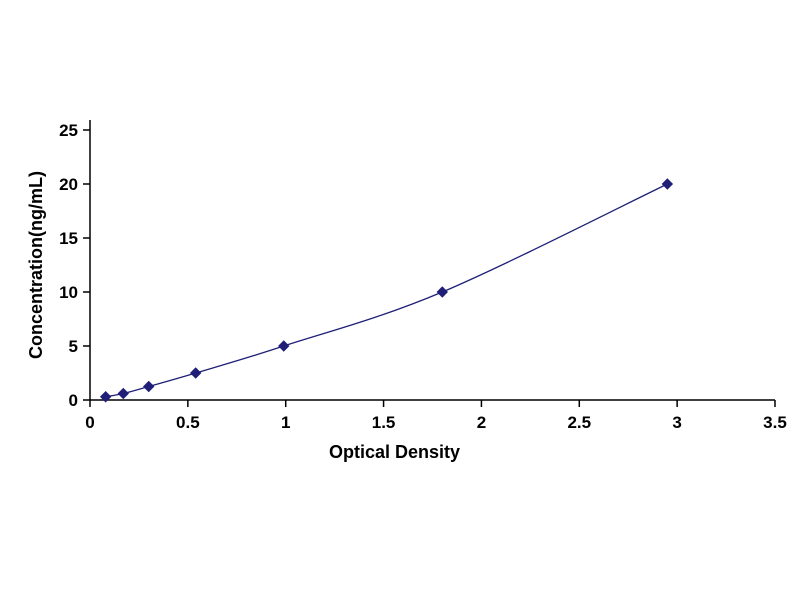  Describe the element at coordinates (481, 422) in the screenshot. I see `x-tick-label: 2` at that location.